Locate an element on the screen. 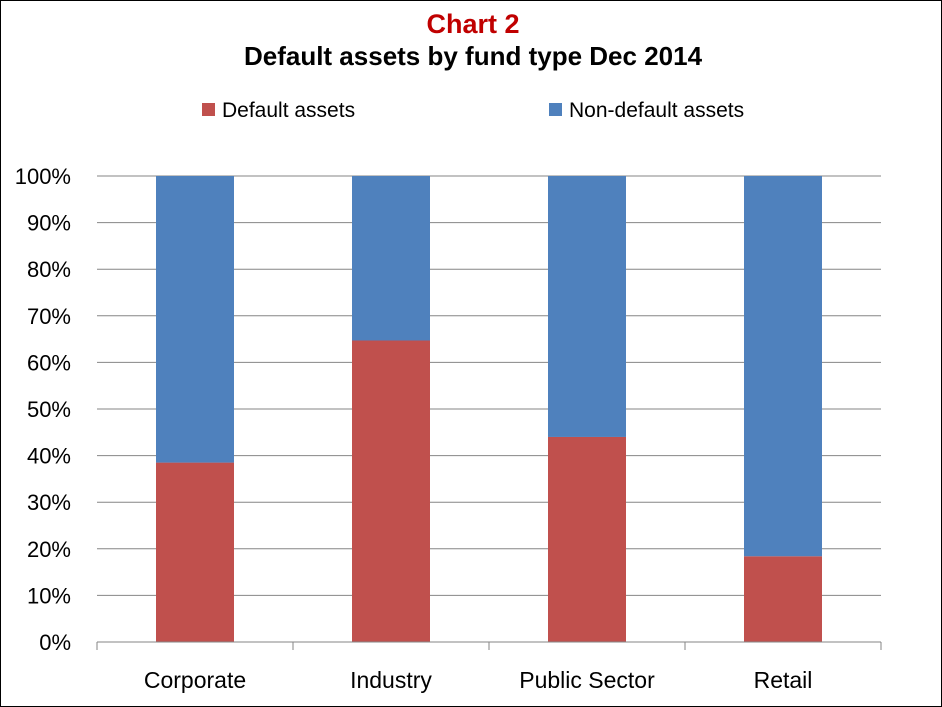 The image size is (942, 707). chart-title: Default assets by fund type Dec 2014 is located at coordinates (473, 56).